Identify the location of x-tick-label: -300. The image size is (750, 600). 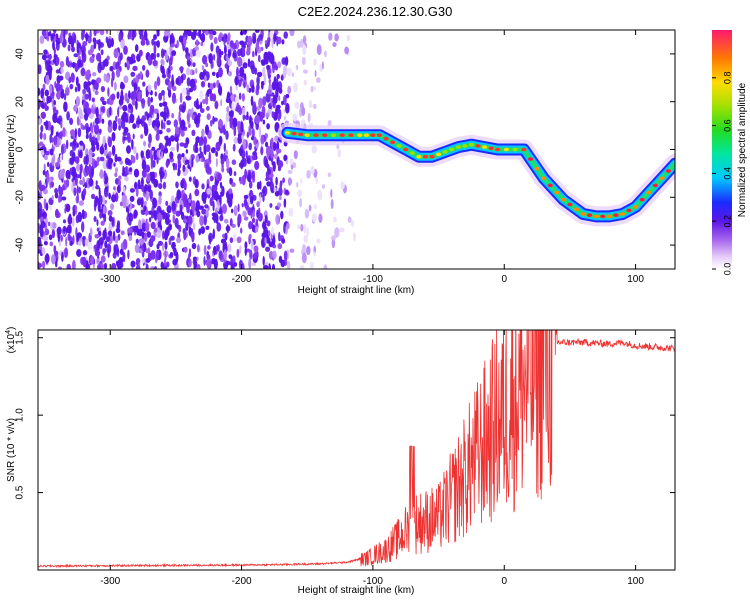
(110, 581).